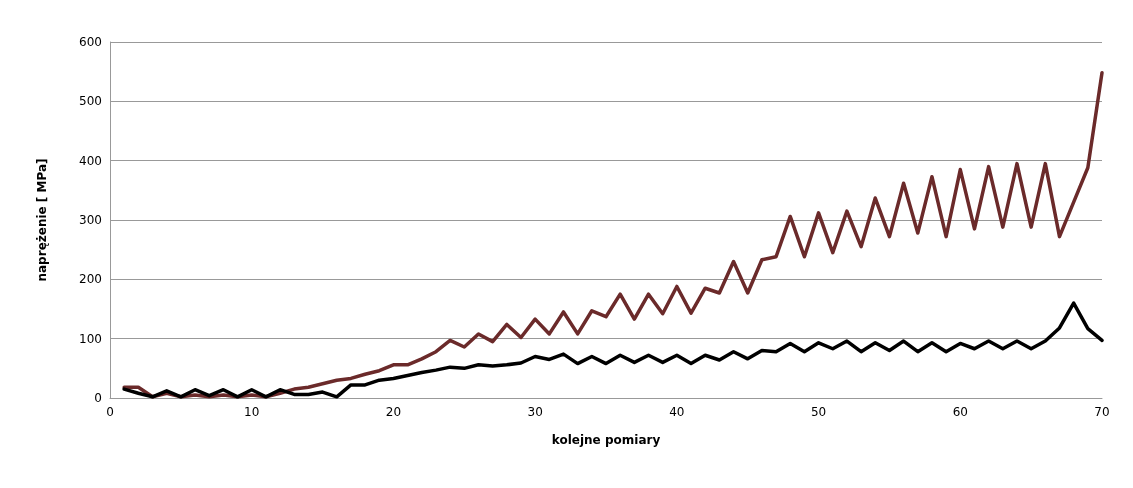 The width and height of the screenshot is (1133, 488). Describe the element at coordinates (90, 160) in the screenshot. I see `y-tick-label: 400` at that location.